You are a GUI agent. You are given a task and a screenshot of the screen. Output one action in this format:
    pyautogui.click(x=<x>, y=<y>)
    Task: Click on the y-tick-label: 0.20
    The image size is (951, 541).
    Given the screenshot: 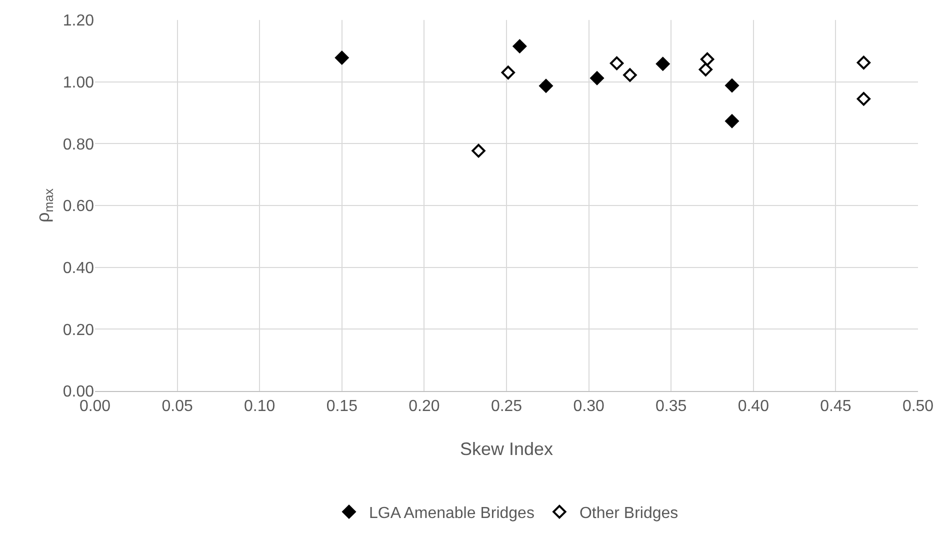 What is the action you would take?
    pyautogui.click(x=78, y=330)
    